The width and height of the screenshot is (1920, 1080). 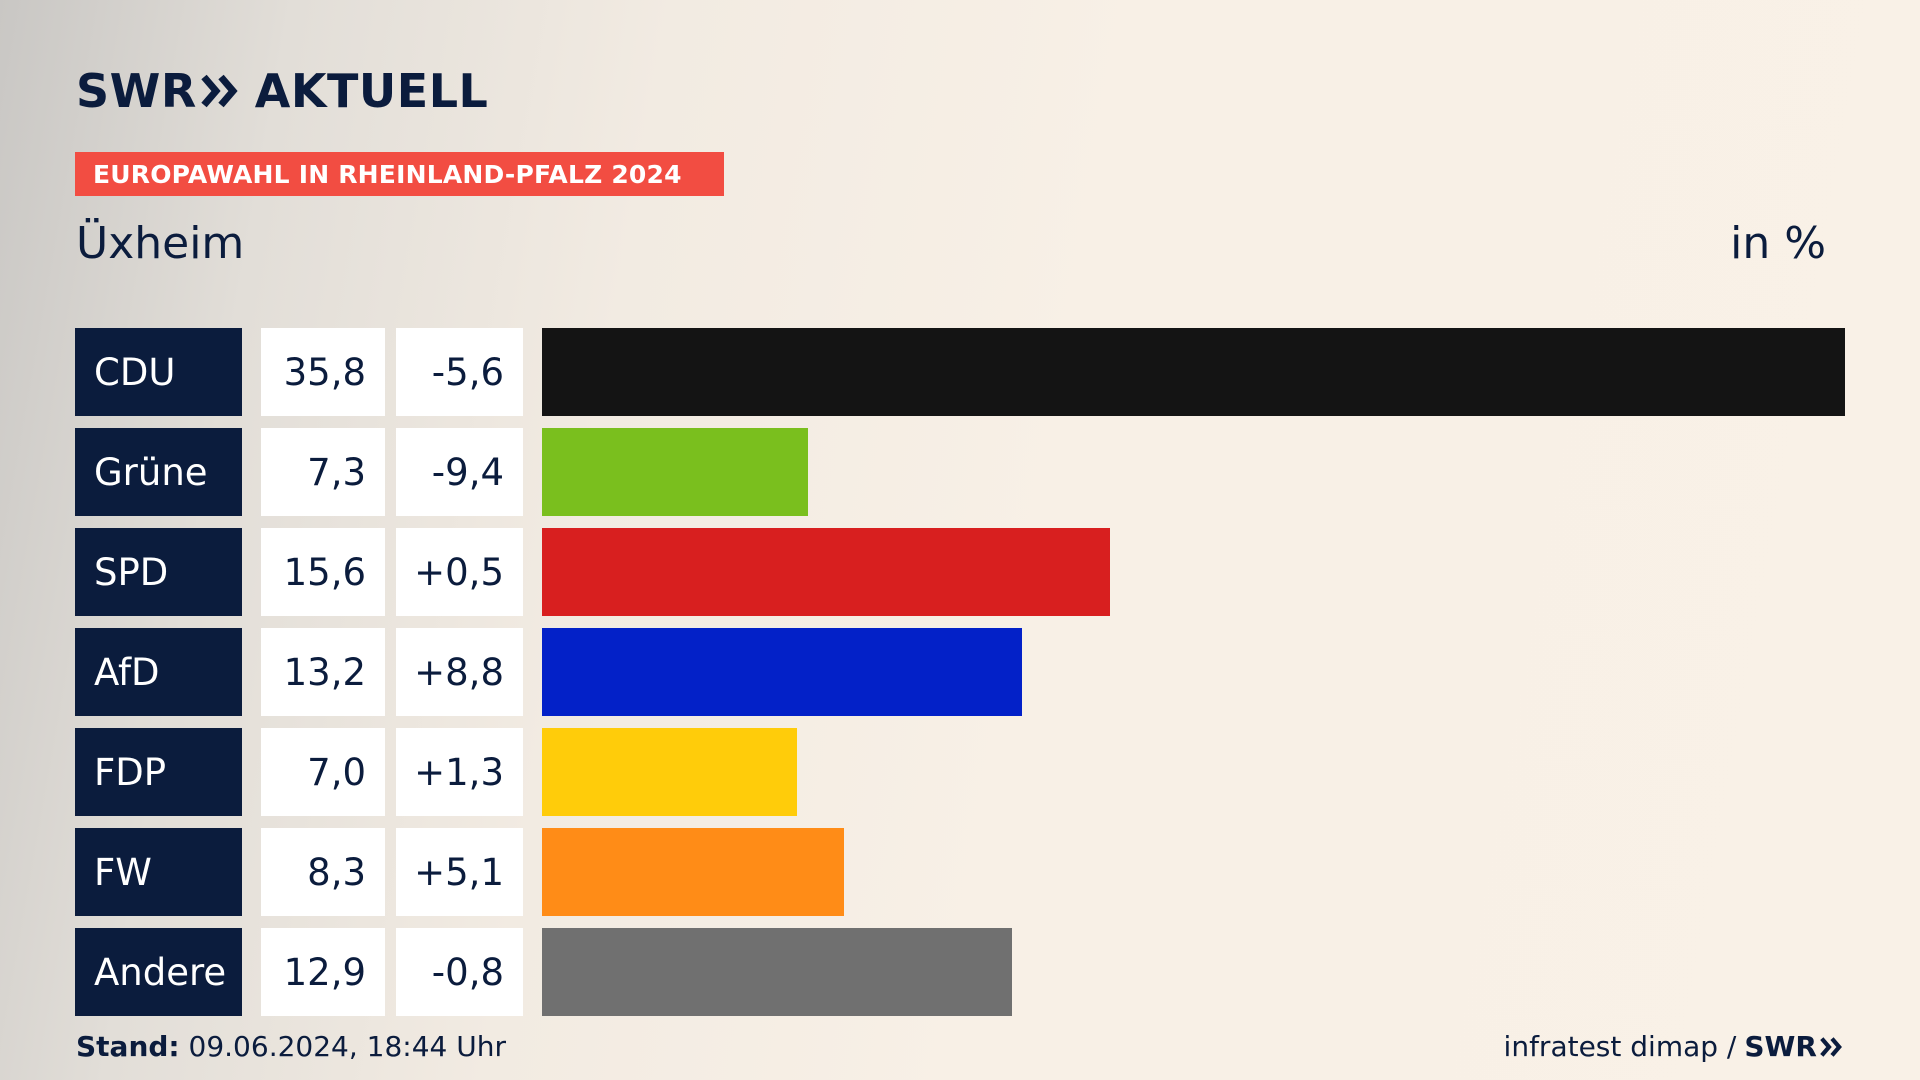 I want to click on place-title: Üxheim, so click(x=160, y=243).